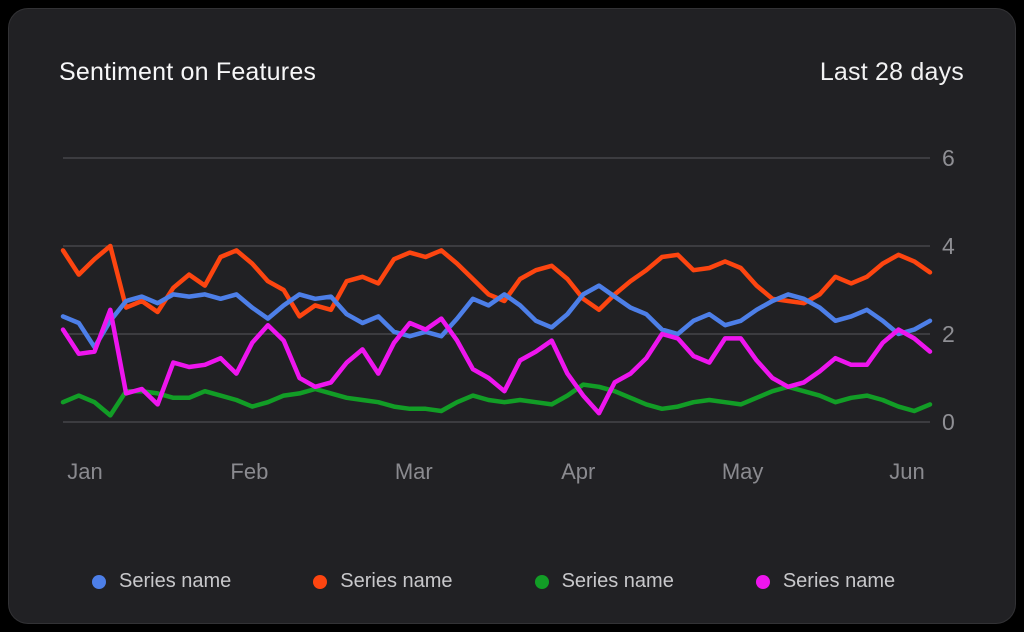  Describe the element at coordinates (907, 471) in the screenshot. I see `x-tick-label: Jun` at that location.